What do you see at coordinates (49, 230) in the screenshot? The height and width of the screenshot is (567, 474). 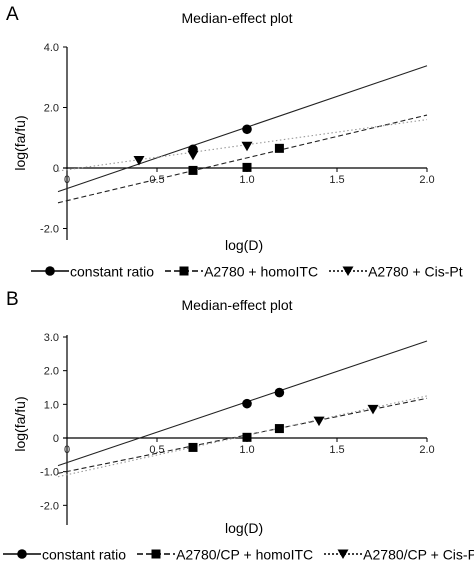 I see `panel-a-y-tick-label: -2.0` at bounding box center [49, 230].